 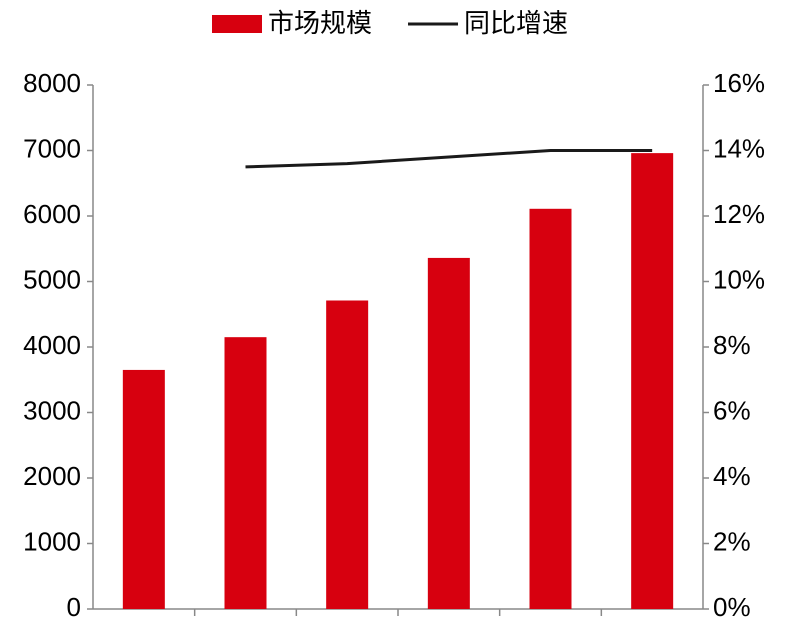 What do you see at coordinates (739, 214) in the screenshot?
I see `y2-tick-label: 12%` at bounding box center [739, 214].